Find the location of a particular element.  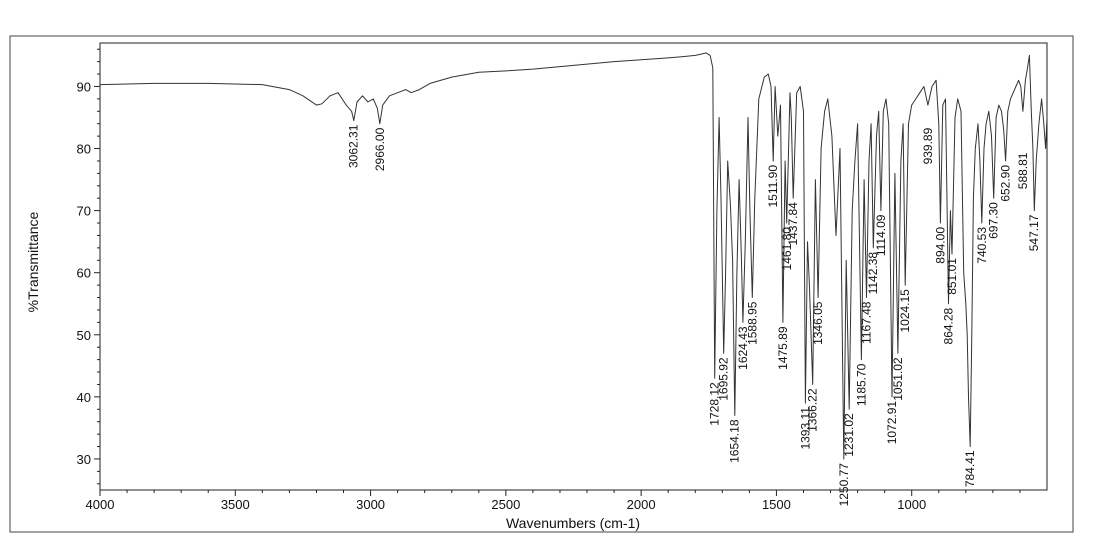

peak-label: 894.00 is located at coordinates (940, 245).